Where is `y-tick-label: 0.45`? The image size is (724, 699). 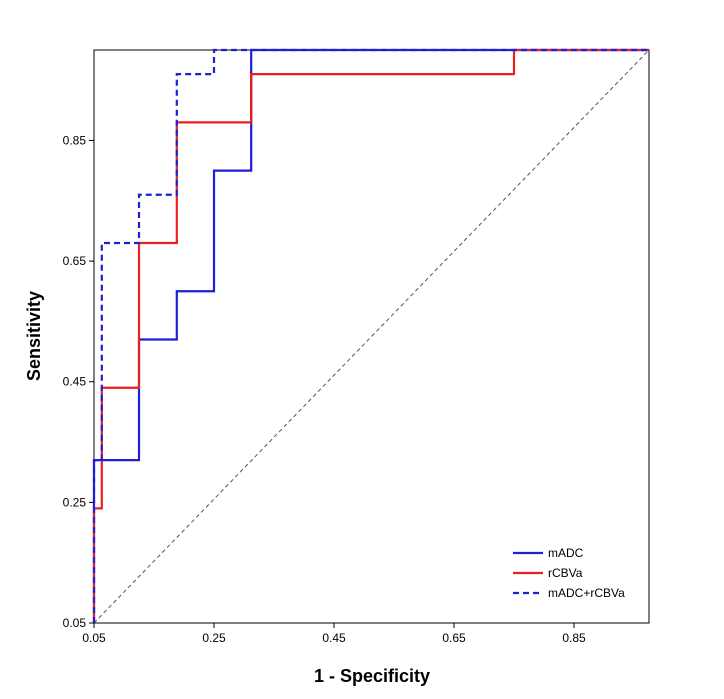
y-tick-label: 0.45 is located at coordinates (75, 382).